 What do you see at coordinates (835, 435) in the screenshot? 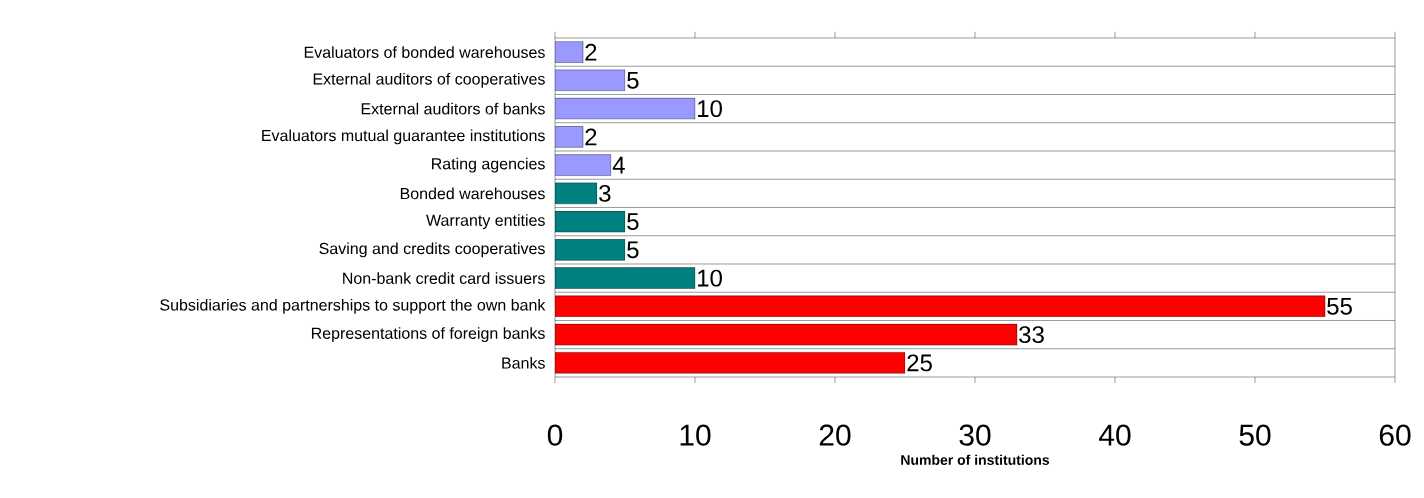
I see `x-tick-label: 20` at bounding box center [835, 435].